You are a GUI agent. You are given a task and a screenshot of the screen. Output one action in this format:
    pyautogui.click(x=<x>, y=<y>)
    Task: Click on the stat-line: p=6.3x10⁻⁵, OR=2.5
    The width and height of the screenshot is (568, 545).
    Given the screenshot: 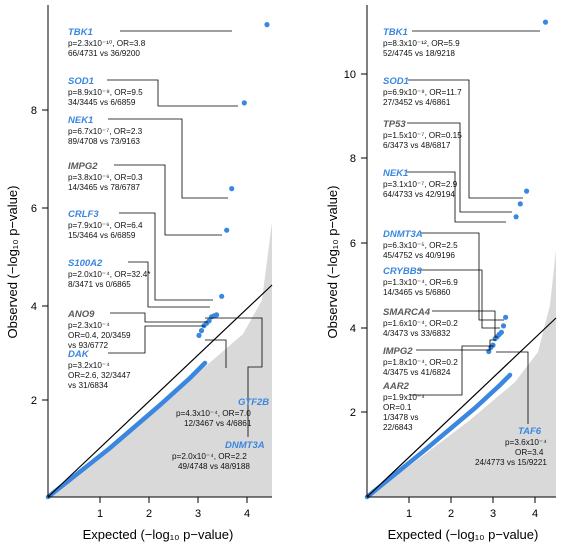 What is the action you would take?
    pyautogui.click(x=420, y=245)
    